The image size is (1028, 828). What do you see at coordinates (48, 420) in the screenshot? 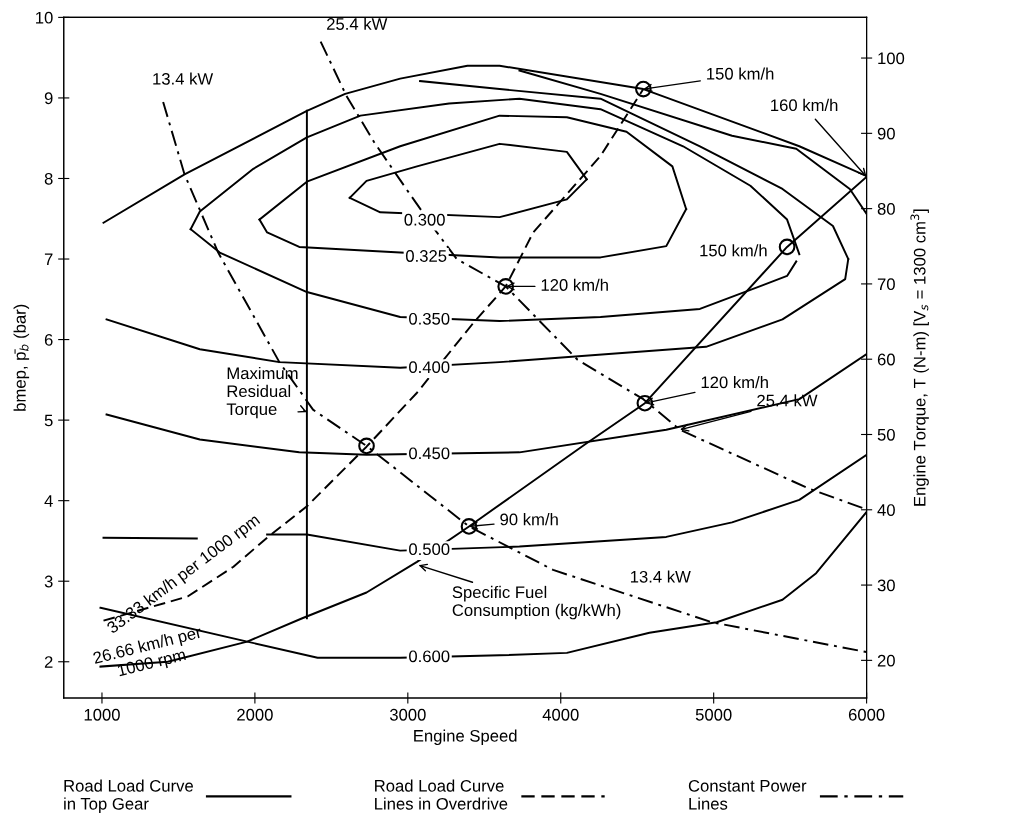
I see `y-tick-label: 5` at bounding box center [48, 420].